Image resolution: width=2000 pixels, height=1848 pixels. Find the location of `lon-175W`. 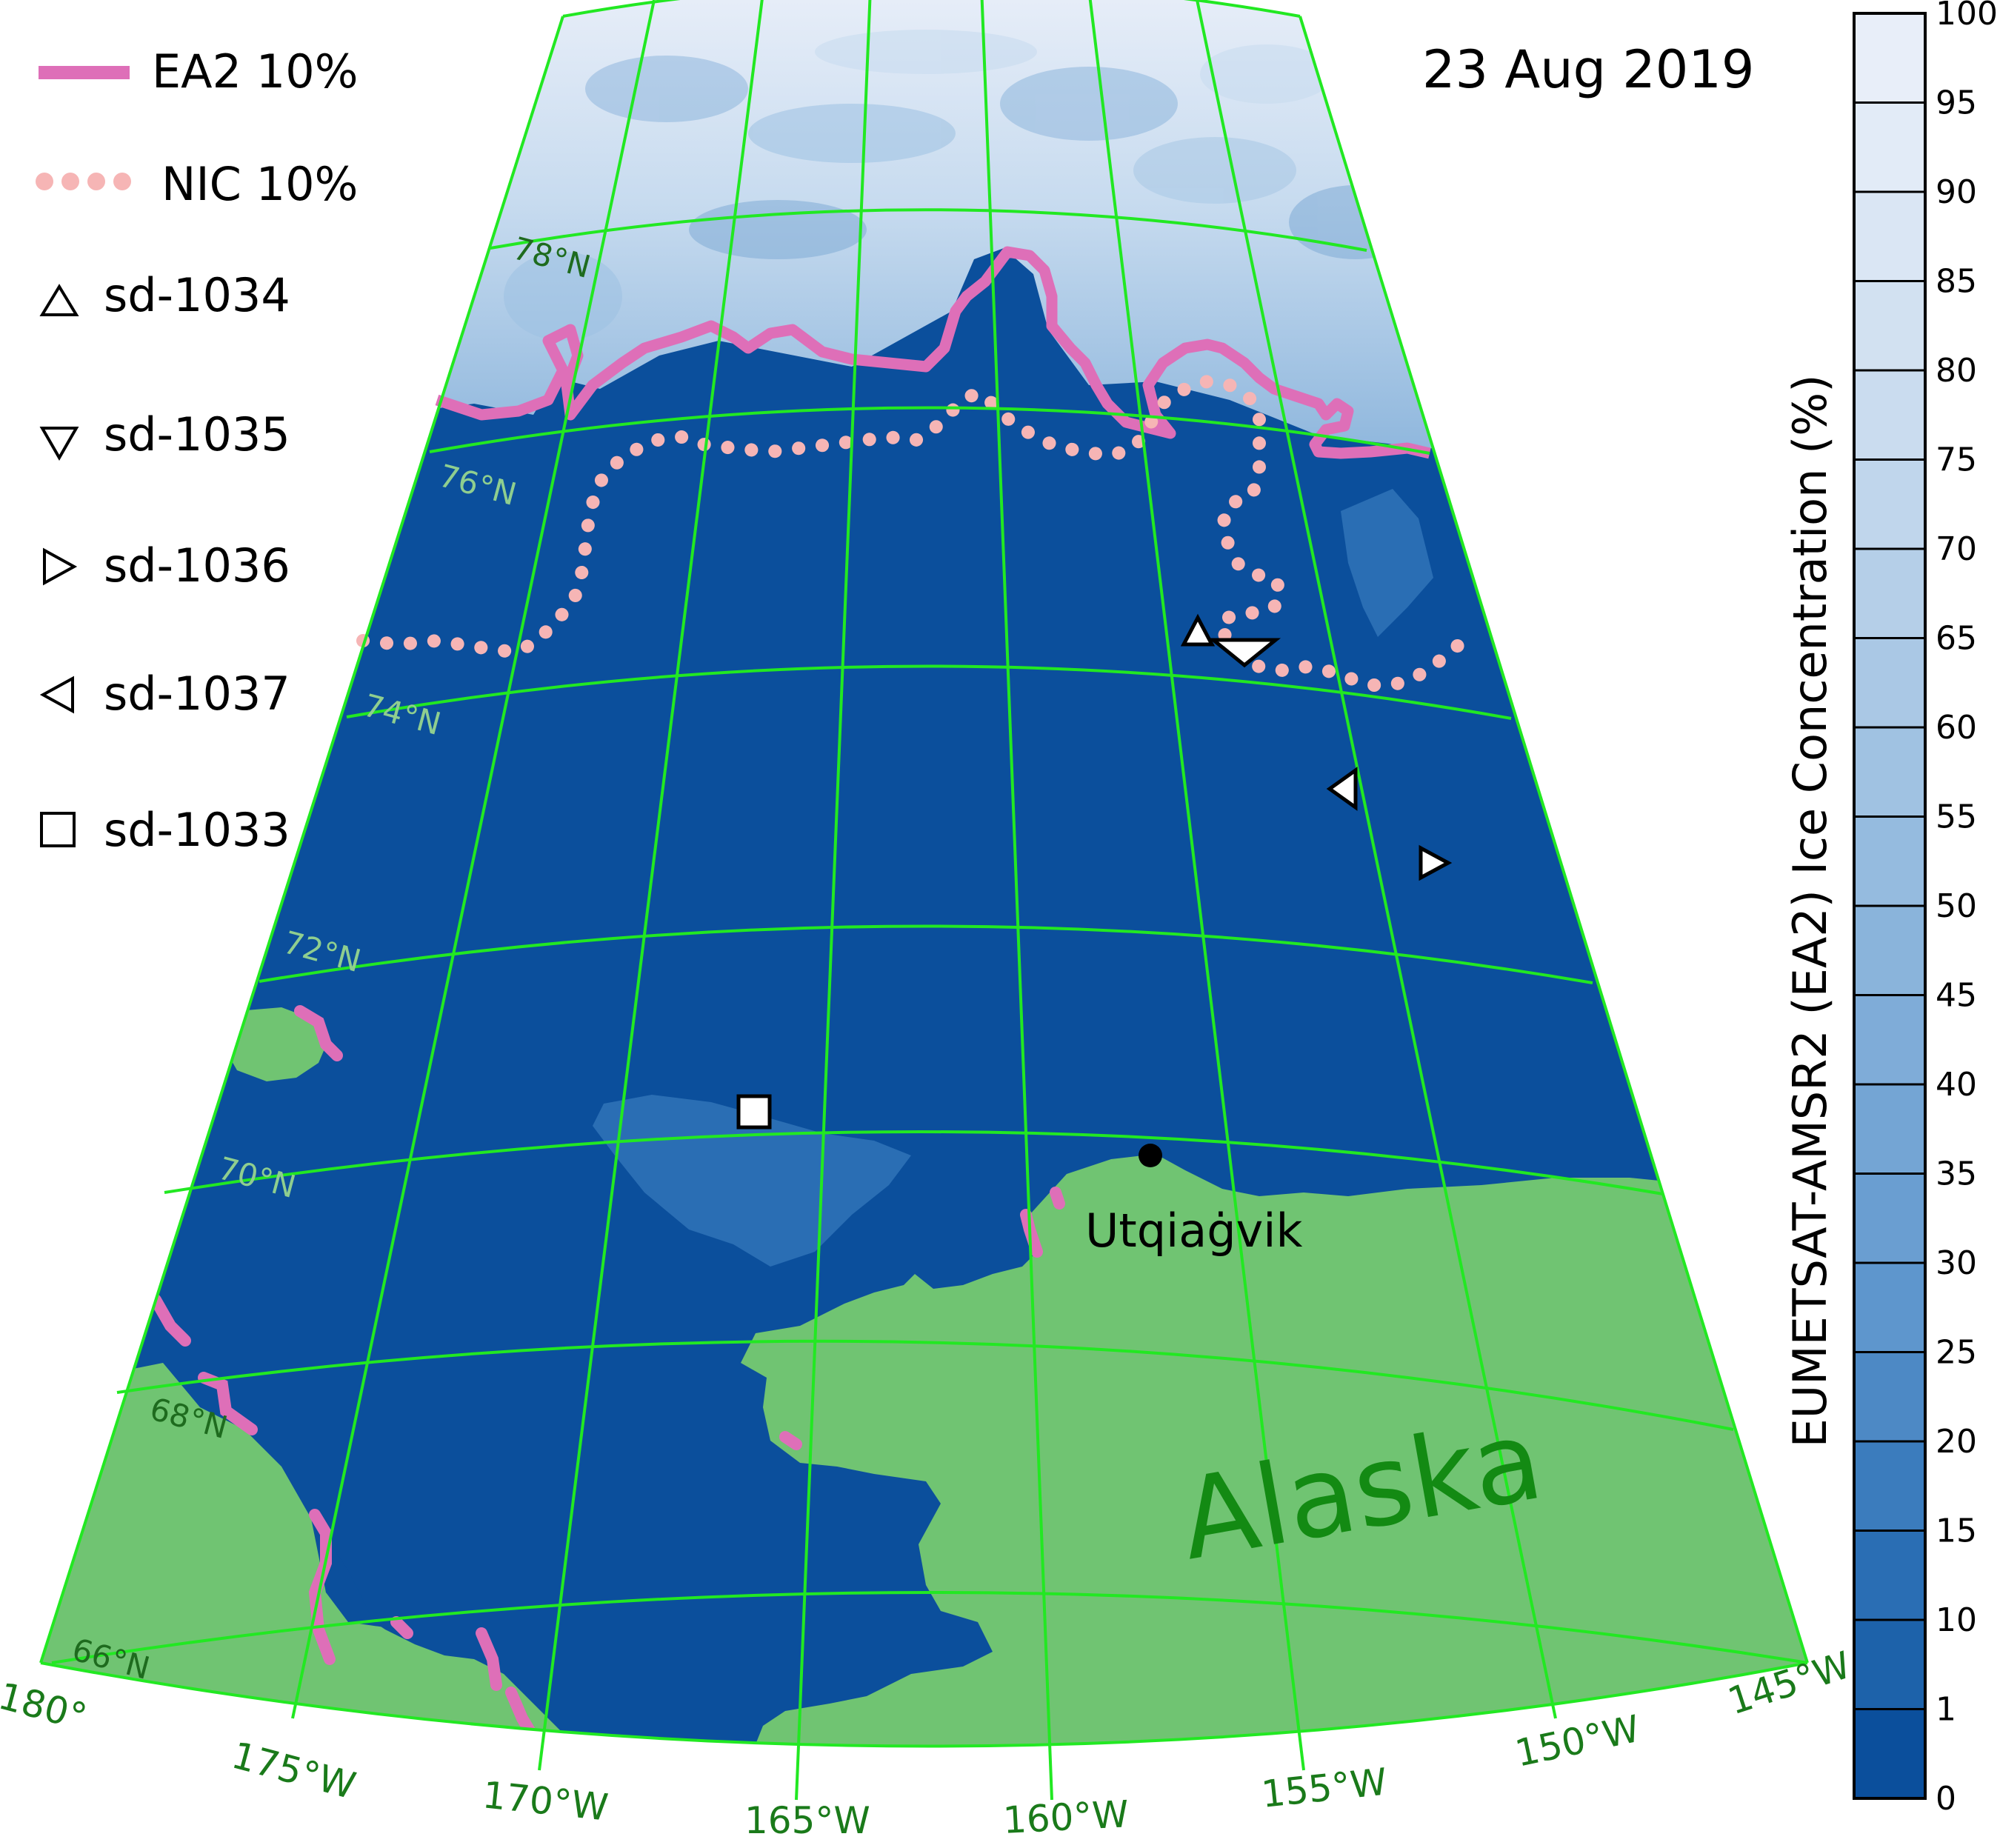

lon-175W is located at coordinates (651, 885).